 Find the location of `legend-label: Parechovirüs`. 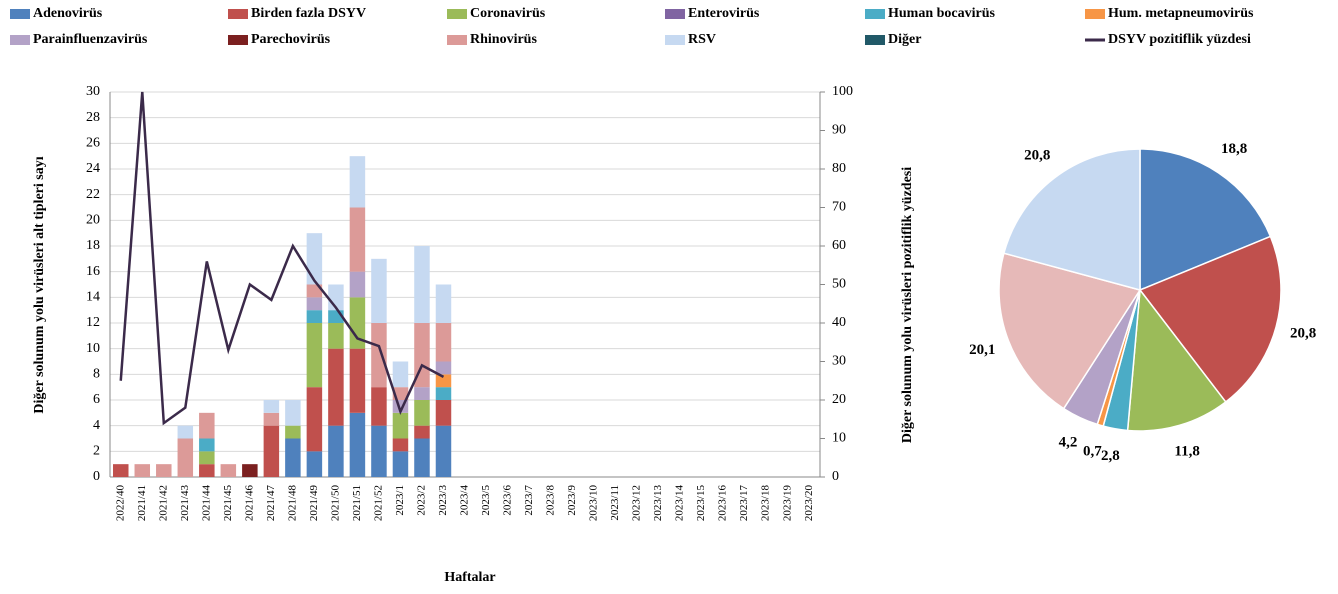

legend-label: Parechovirüs is located at coordinates (291, 39).